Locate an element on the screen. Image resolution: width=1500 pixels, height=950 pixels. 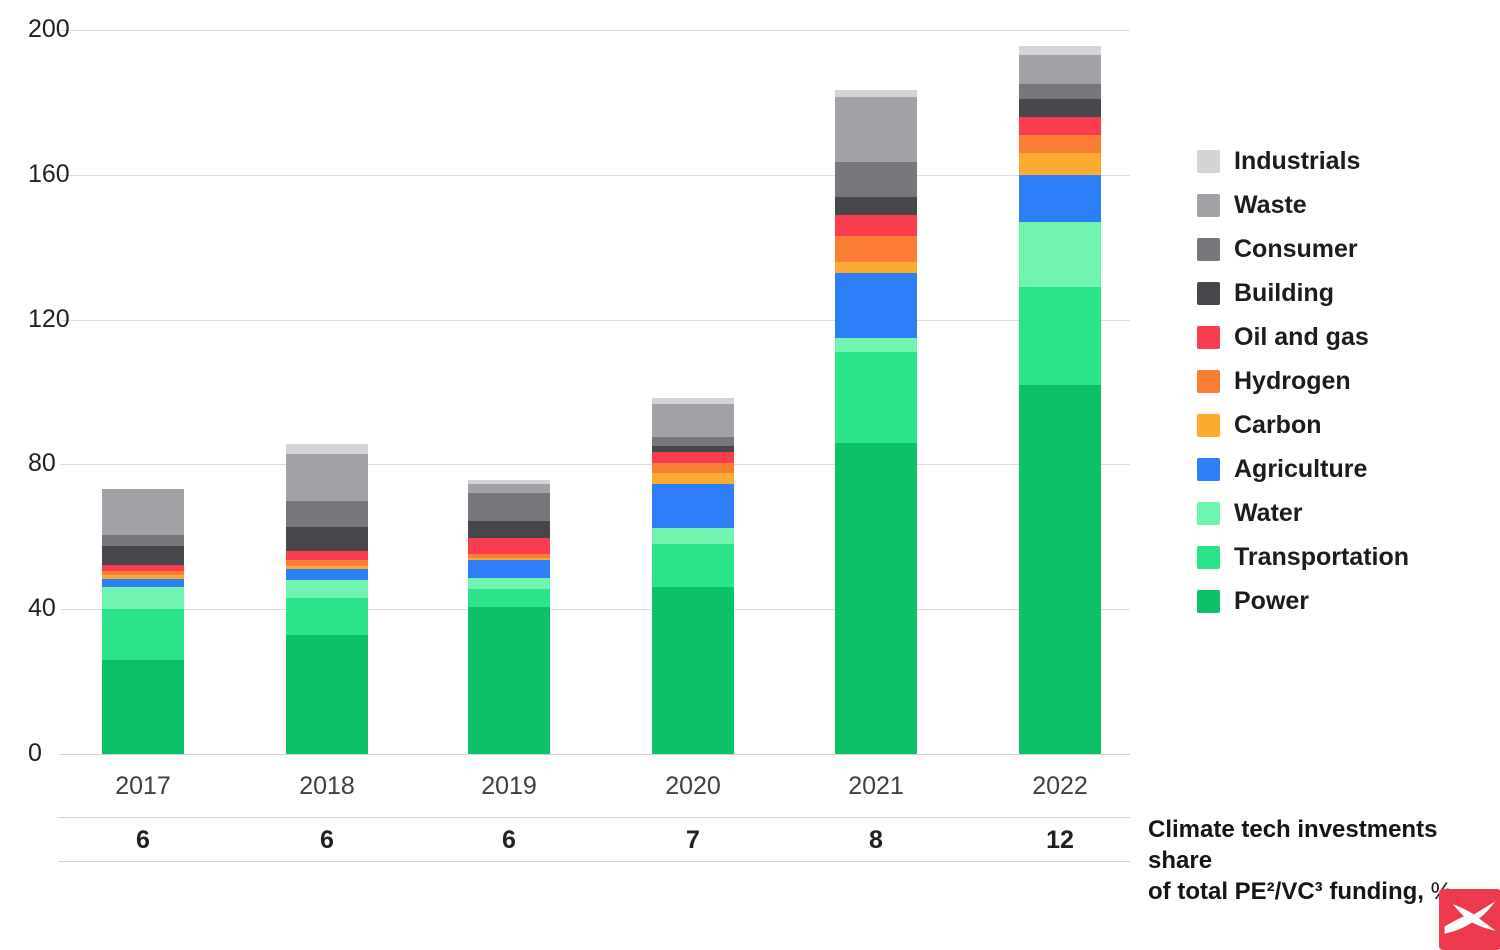
share-value-2019: 6 is located at coordinates (509, 840).